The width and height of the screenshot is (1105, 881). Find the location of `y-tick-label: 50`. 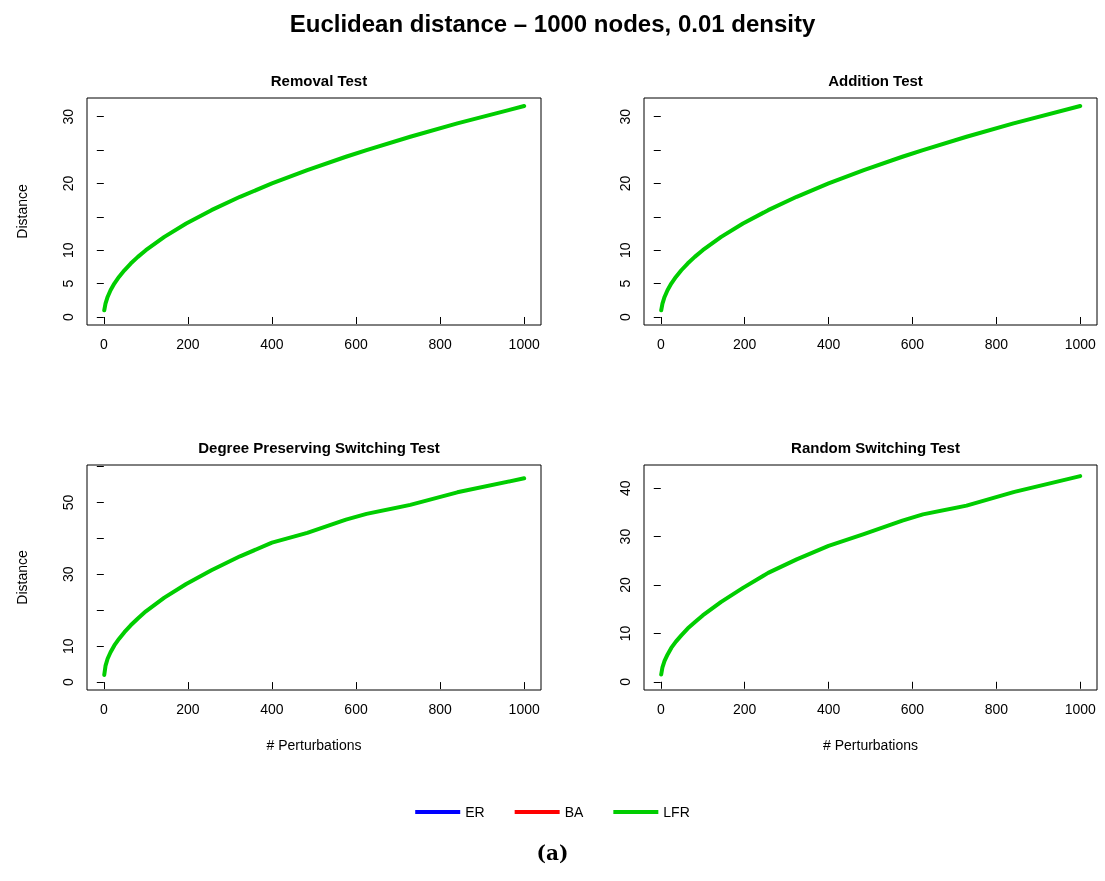

y-tick-label: 50 is located at coordinates (68, 502).